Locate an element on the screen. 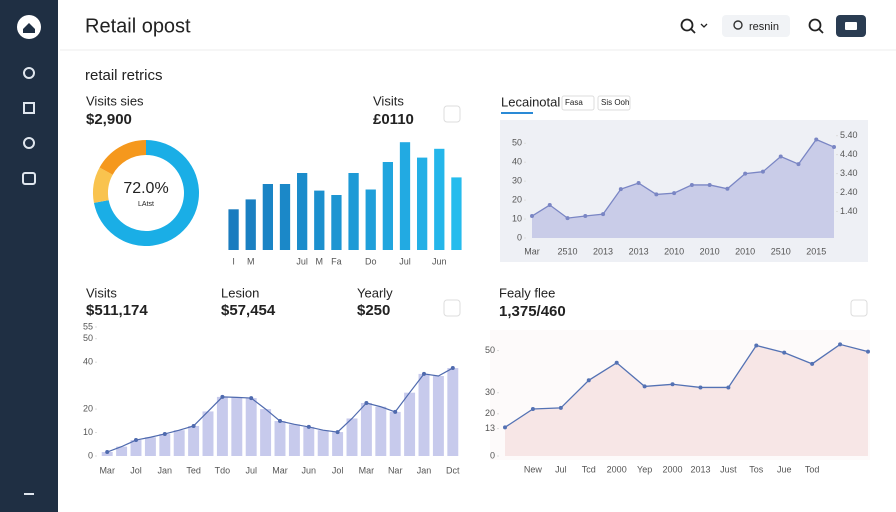 The image size is (896, 512). tab-label: Sis Ooh is located at coordinates (615, 102).